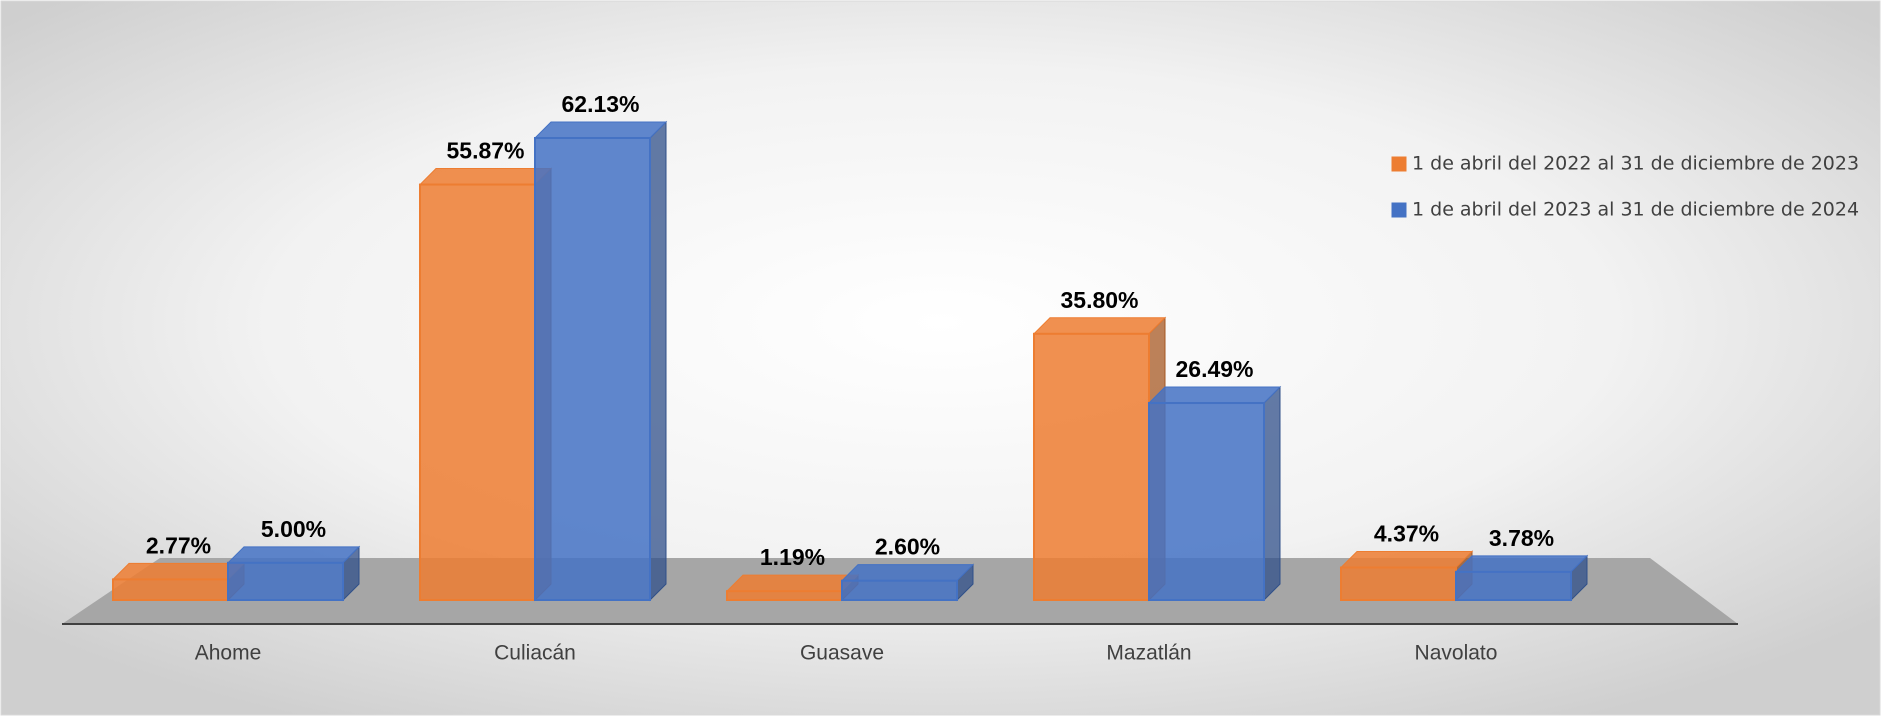 This screenshot has height=716, width=1881. I want to click on x-tick-label: Guasave, so click(842, 653).